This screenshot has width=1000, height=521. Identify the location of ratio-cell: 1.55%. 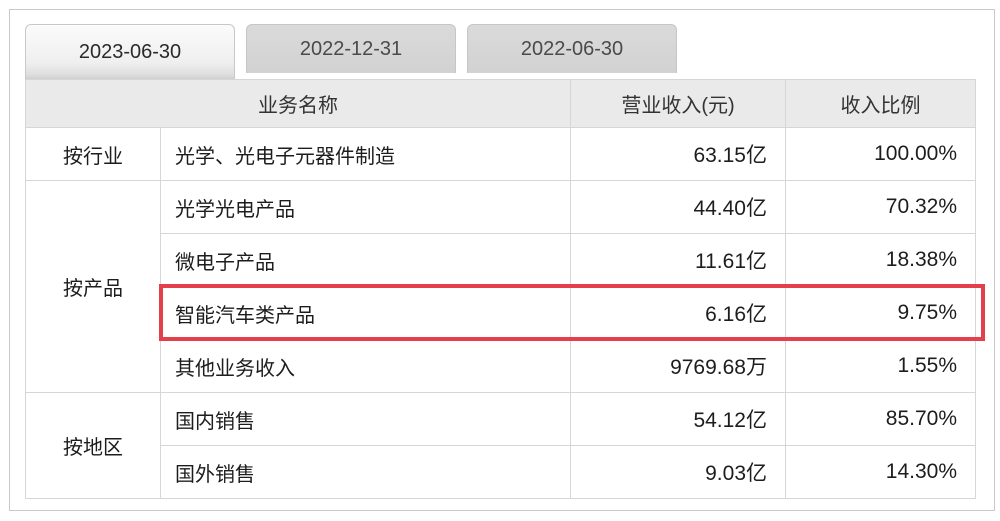
(880, 366).